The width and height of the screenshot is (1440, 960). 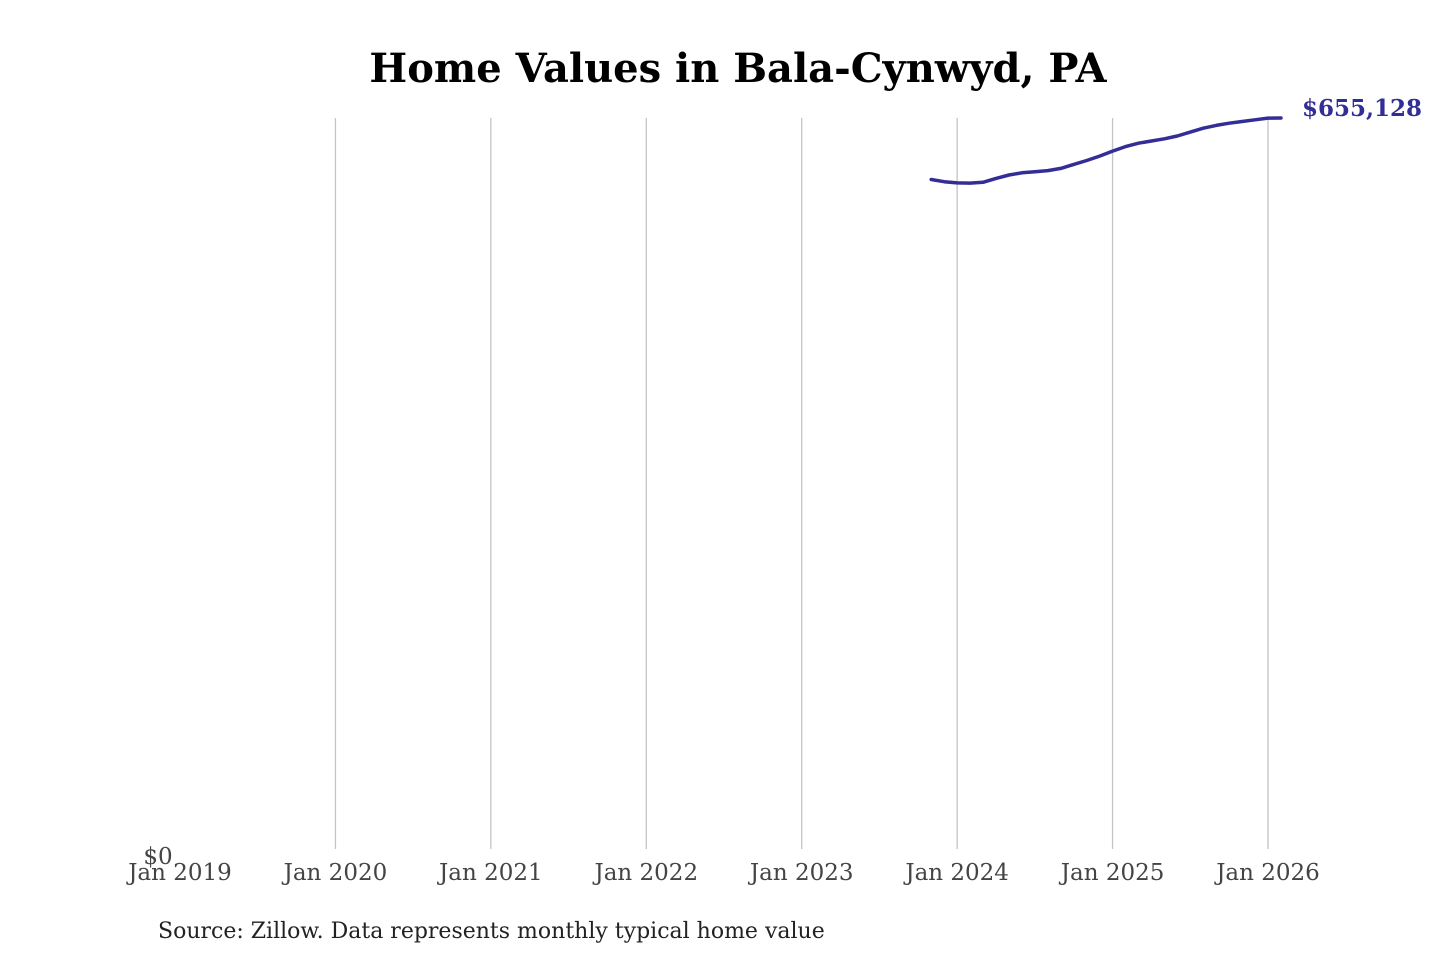 I want to click on home-value-line, so click(x=1106, y=150).